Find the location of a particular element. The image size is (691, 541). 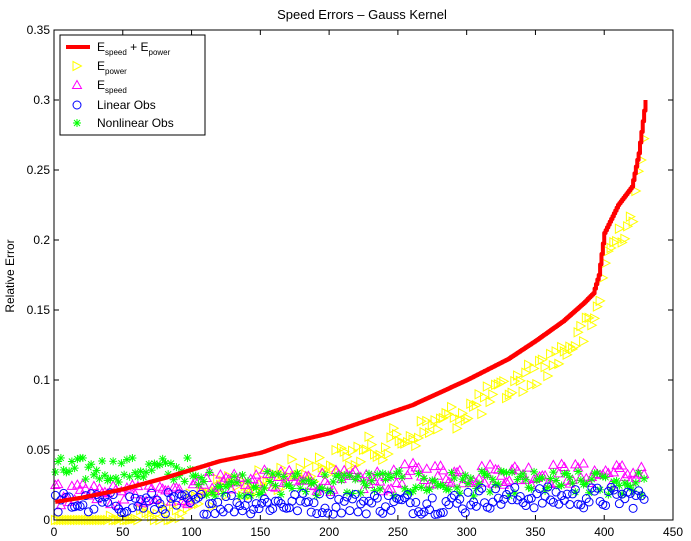

y-tick-label: 0.3 is located at coordinates (41, 100).